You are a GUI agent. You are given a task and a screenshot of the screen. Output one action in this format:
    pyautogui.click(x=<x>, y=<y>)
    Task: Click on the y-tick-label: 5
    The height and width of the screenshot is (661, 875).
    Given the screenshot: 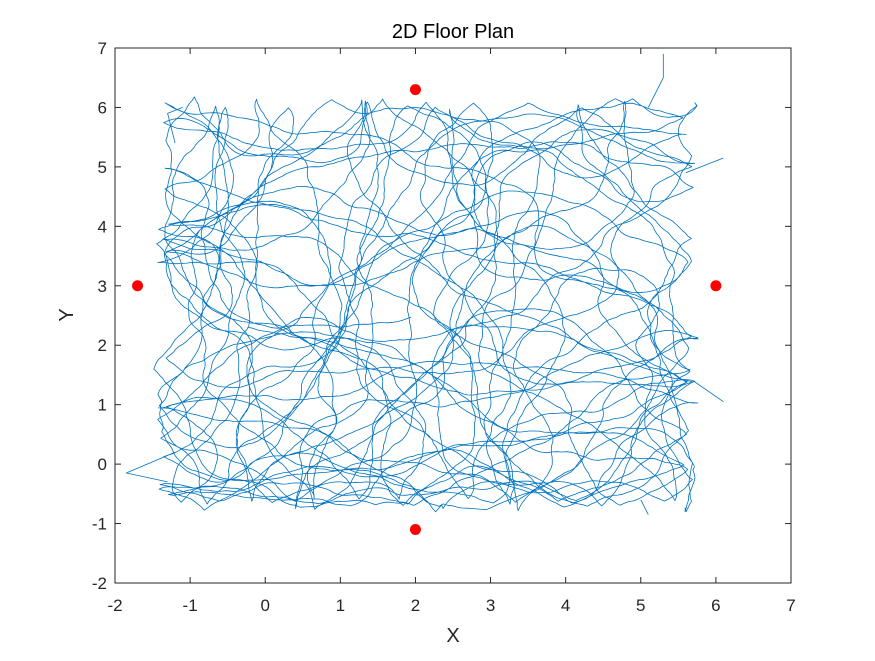 What is the action you would take?
    pyautogui.click(x=102, y=167)
    